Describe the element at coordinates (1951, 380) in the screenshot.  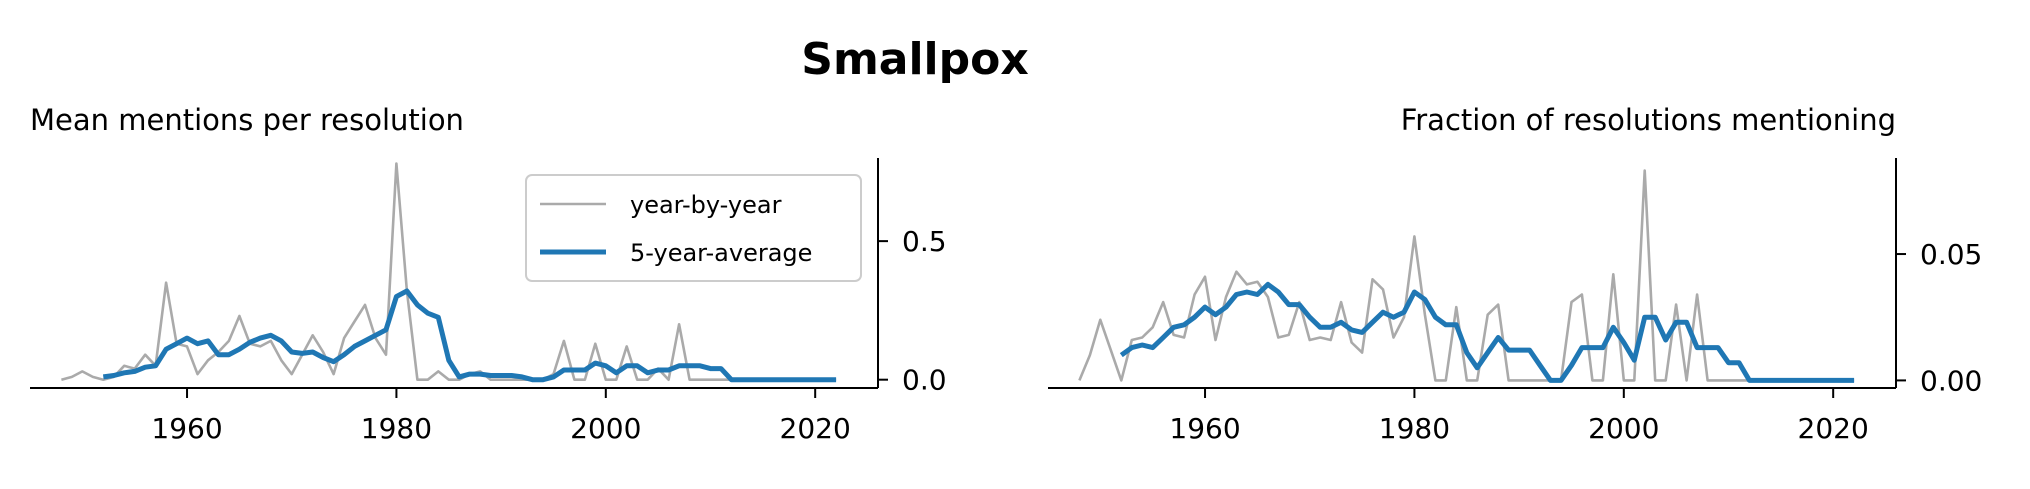
I see `y-tick-label: 0.00` at that location.